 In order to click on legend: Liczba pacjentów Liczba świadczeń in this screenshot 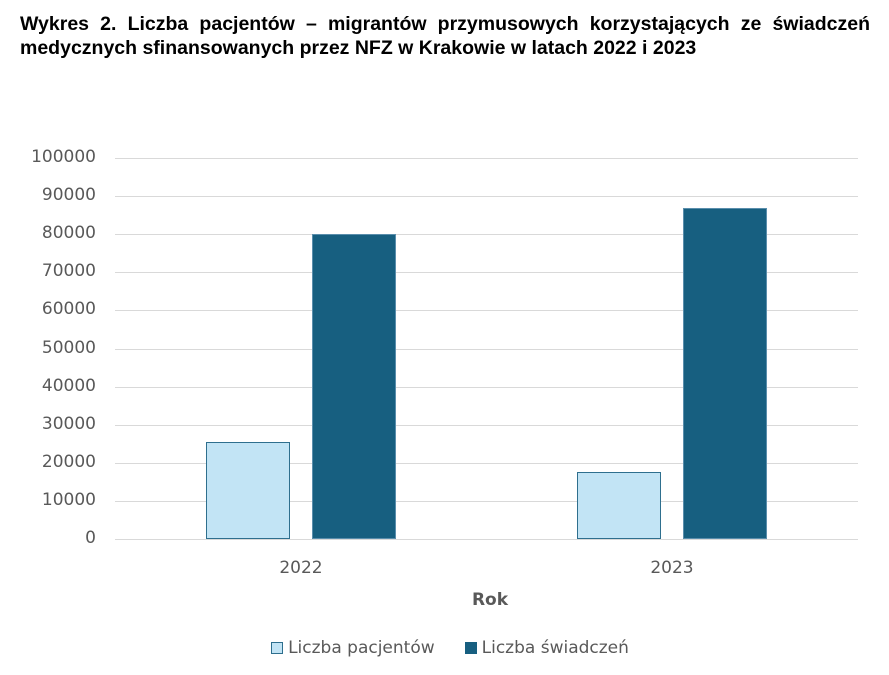, I will do `click(444, 648)`.